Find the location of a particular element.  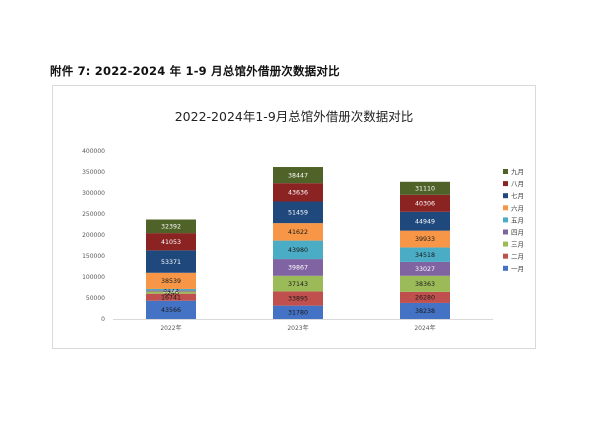

data-label: 43566 is located at coordinates (171, 310).